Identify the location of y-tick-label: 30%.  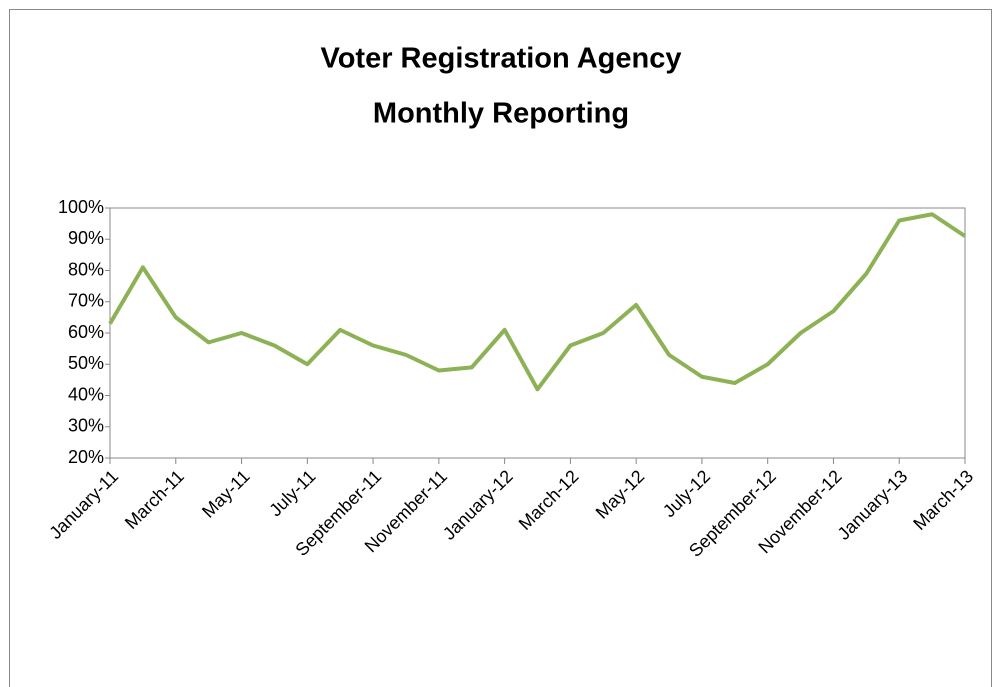
(86, 426).